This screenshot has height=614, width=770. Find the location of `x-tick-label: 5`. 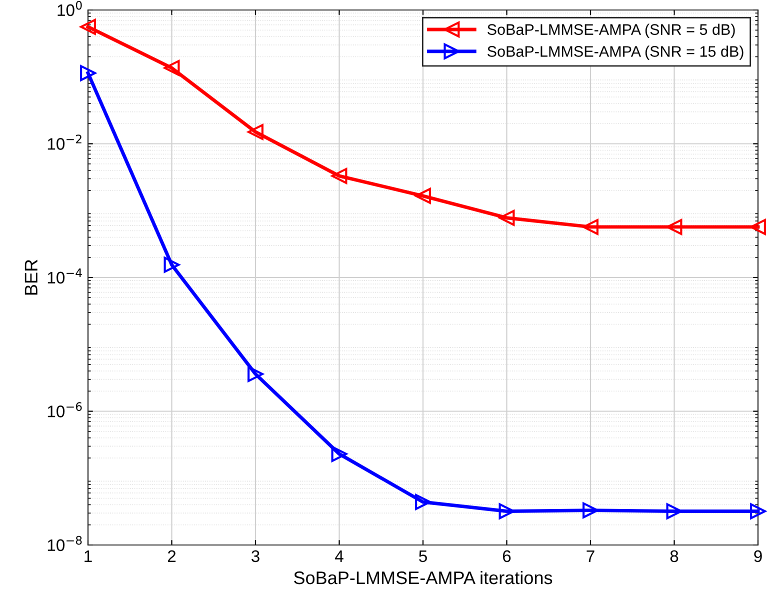

x-tick-label: 5 is located at coordinates (423, 556).